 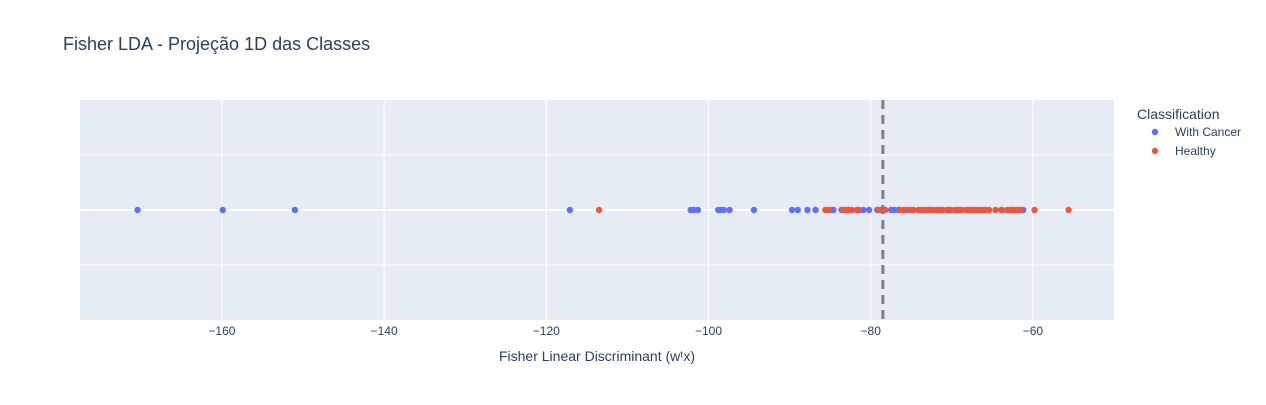 What do you see at coordinates (708, 331) in the screenshot?
I see `x-tick-label: −100` at bounding box center [708, 331].